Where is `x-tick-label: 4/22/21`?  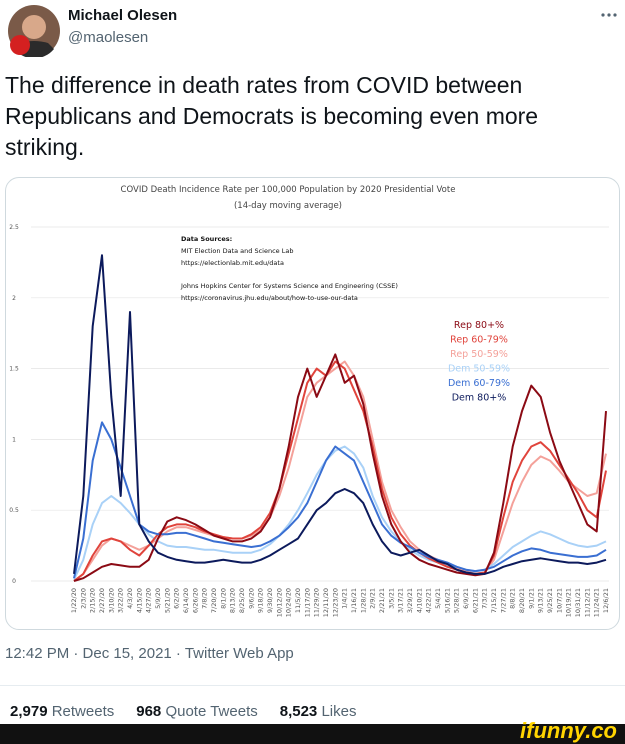 x-tick-label: 4/22/21 is located at coordinates (429, 600).